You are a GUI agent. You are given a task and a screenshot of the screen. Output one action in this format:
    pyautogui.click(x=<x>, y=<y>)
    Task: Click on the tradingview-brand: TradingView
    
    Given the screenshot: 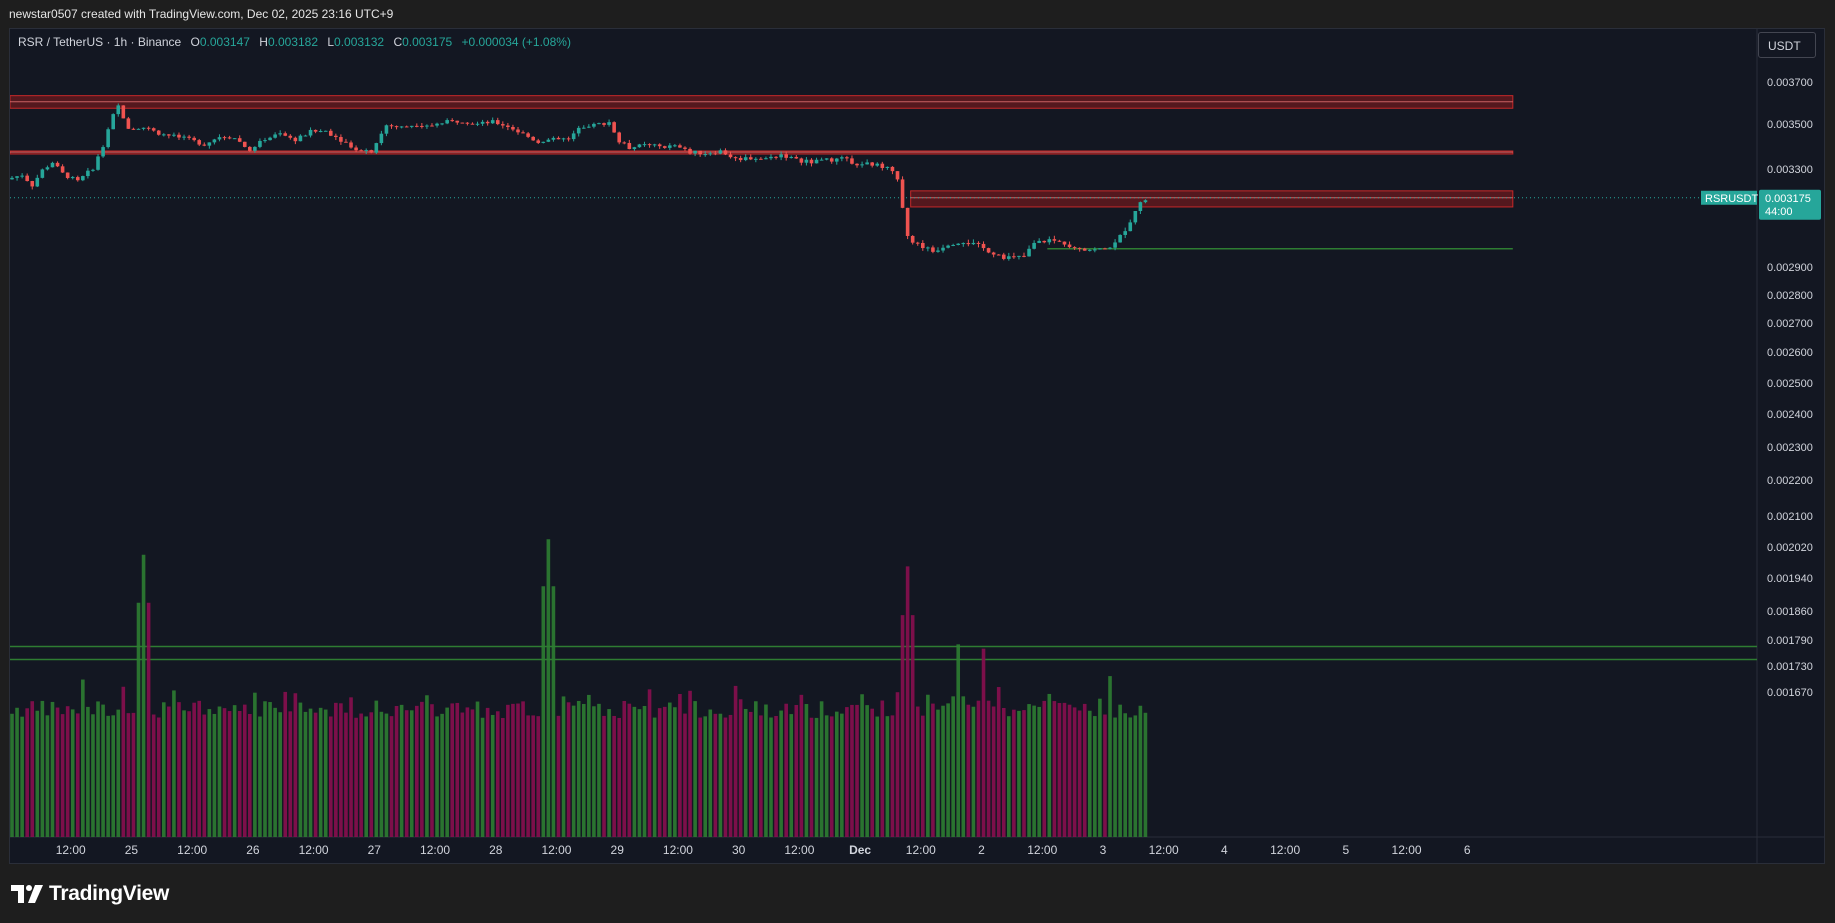 What is the action you would take?
    pyautogui.click(x=90, y=894)
    